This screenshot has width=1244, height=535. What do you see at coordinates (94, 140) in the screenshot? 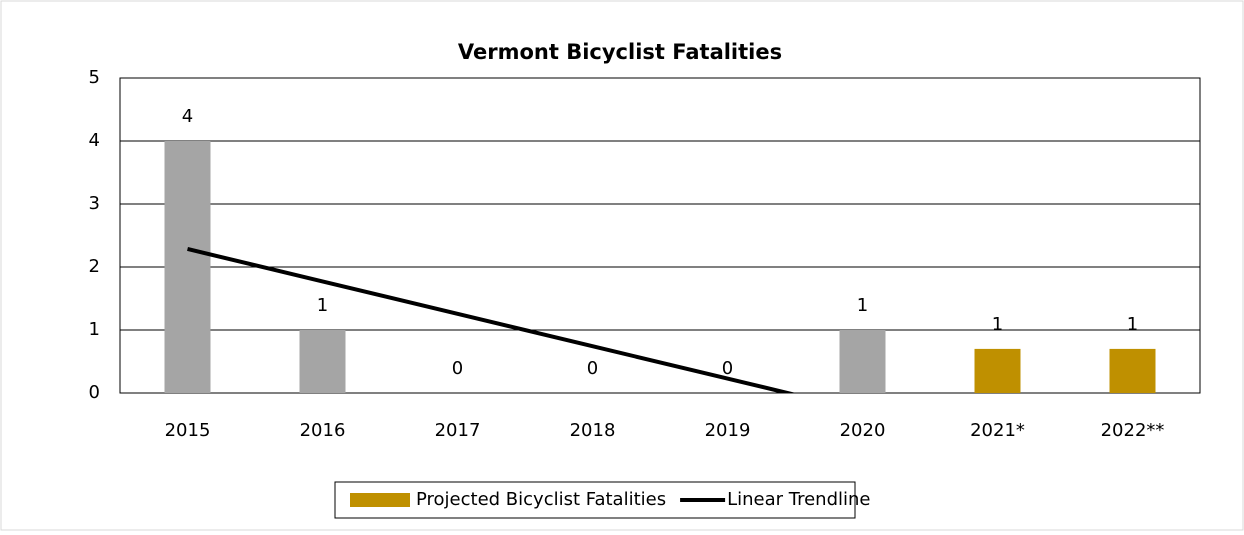
I see `y-tick-label: 4` at bounding box center [94, 140].